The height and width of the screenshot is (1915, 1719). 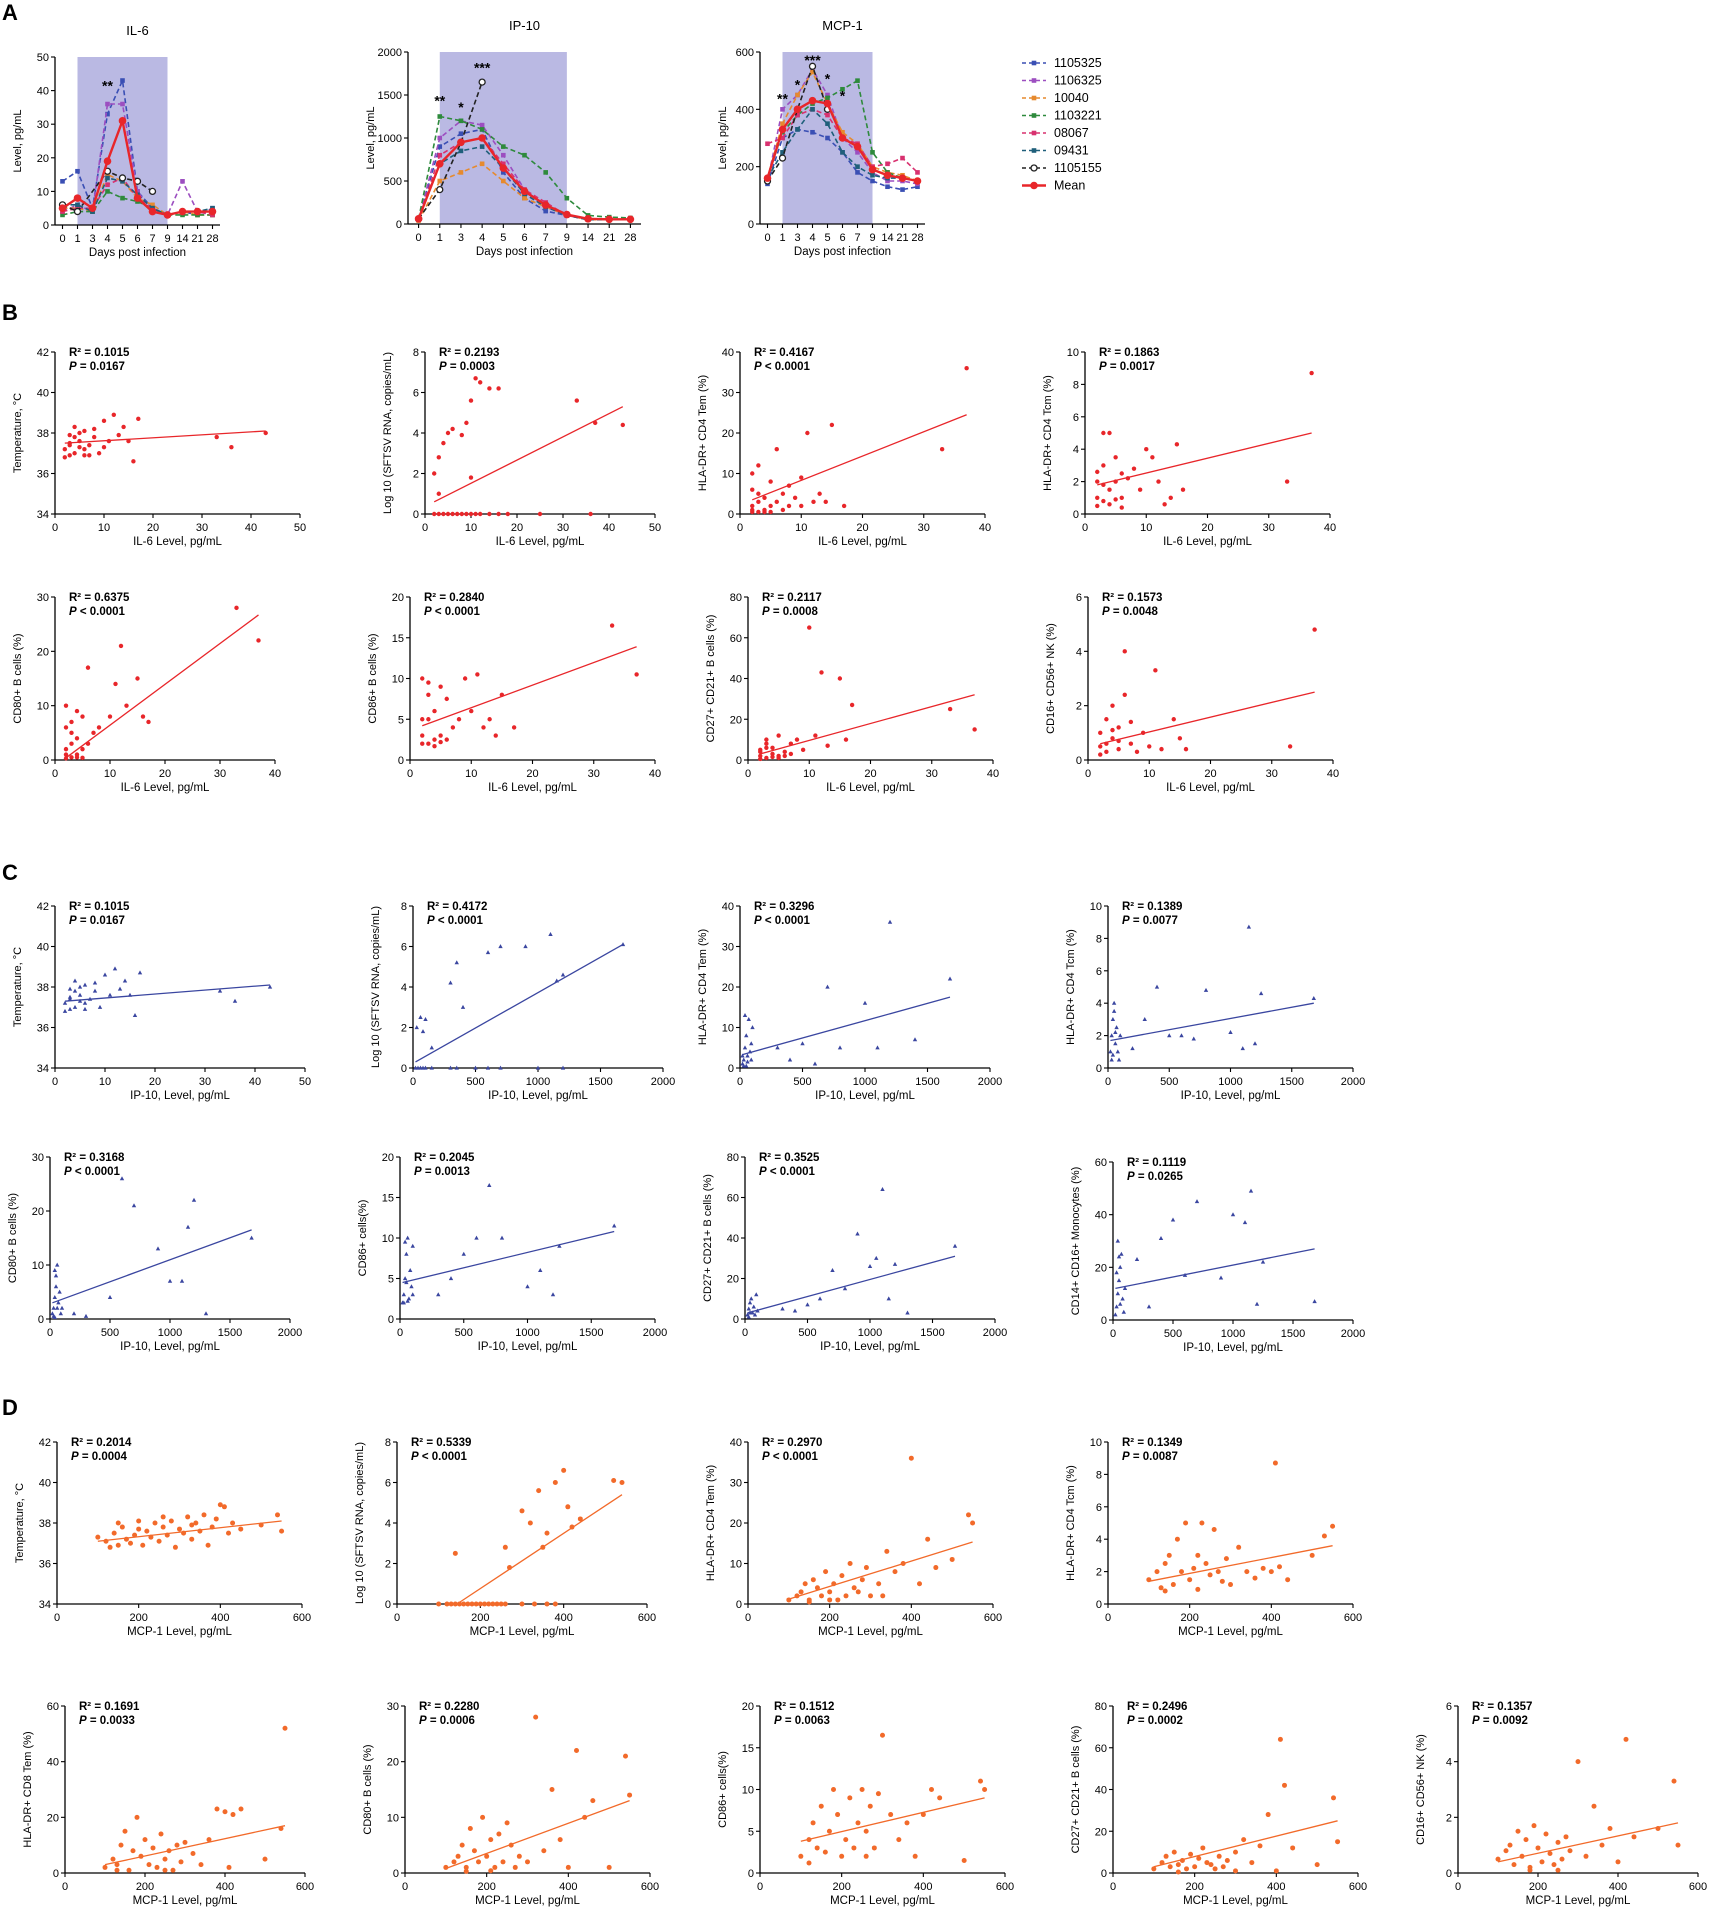 What do you see at coordinates (1099, 1475) in the screenshot?
I see `y-tick-label: 8` at bounding box center [1099, 1475].